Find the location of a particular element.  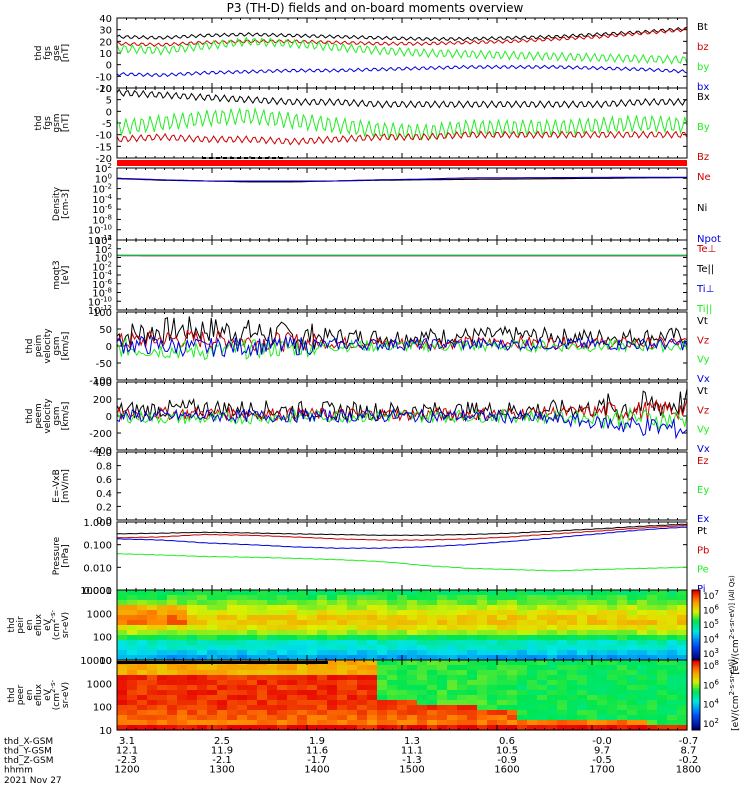

ephemeris-value: -0.2 is located at coordinates (689, 760).